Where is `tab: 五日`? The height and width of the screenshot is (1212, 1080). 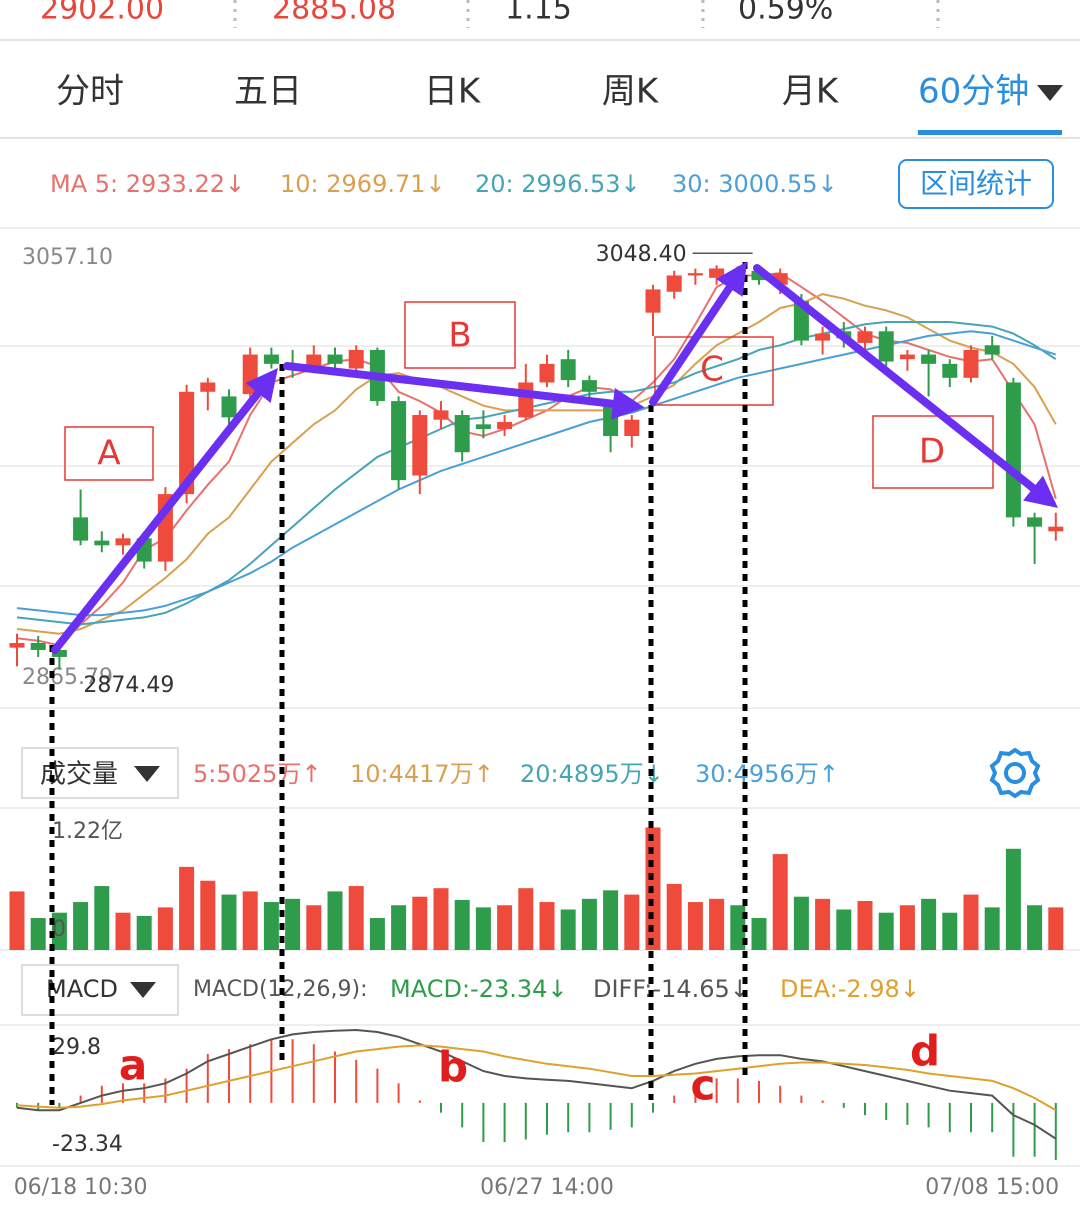 tab: 五日 is located at coordinates (268, 92).